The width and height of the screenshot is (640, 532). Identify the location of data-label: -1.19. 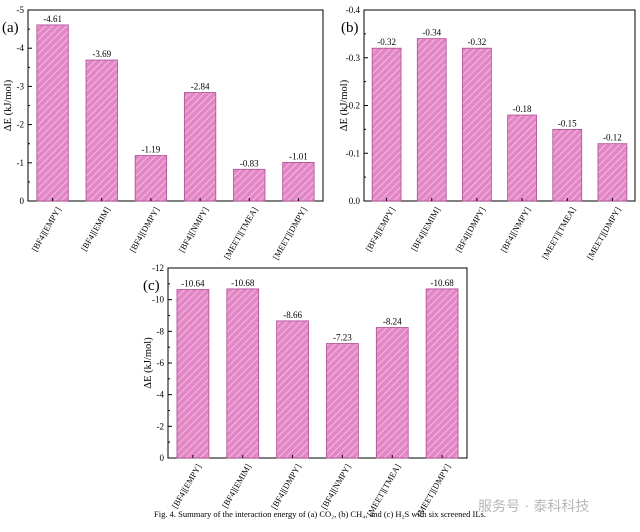
(151, 150).